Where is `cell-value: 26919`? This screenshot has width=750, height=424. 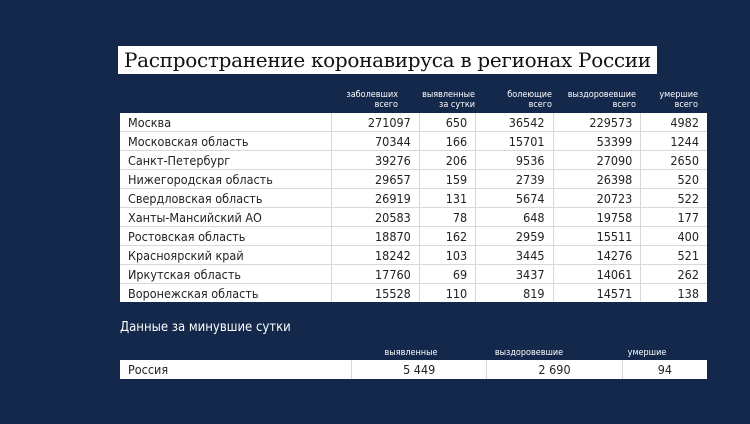
cell-value: 26919 is located at coordinates (375, 198).